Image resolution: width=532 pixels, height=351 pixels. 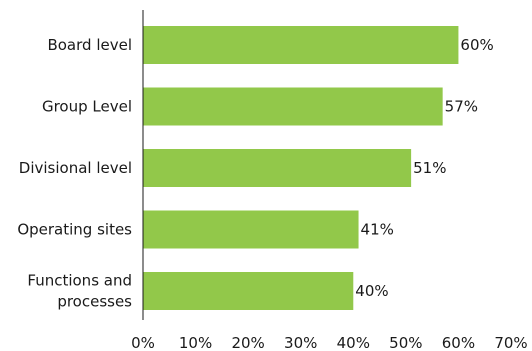 I want to click on category-label-line: Divisional level, so click(x=75, y=168).